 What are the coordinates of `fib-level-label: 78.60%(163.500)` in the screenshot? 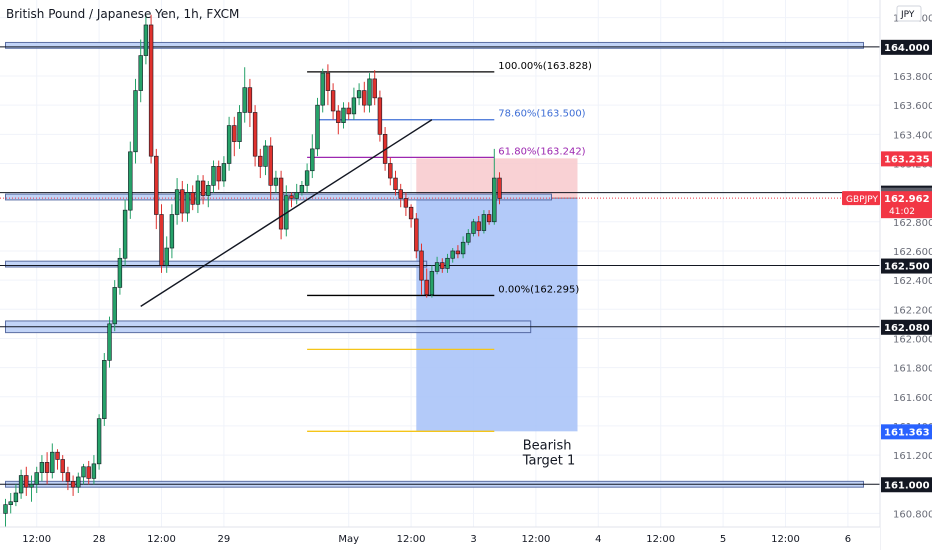 It's located at (541, 114).